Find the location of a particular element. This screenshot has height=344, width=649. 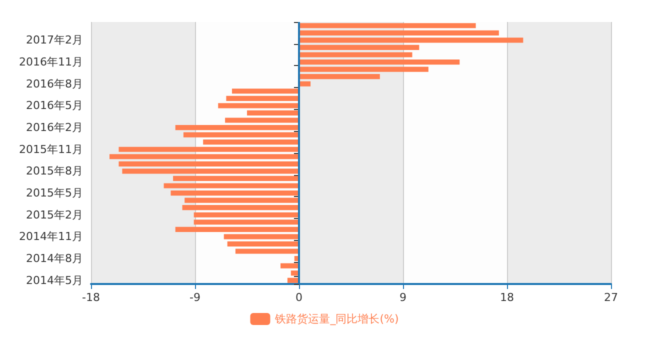

y-tick-label: 2015年11月 is located at coordinates (51, 149).